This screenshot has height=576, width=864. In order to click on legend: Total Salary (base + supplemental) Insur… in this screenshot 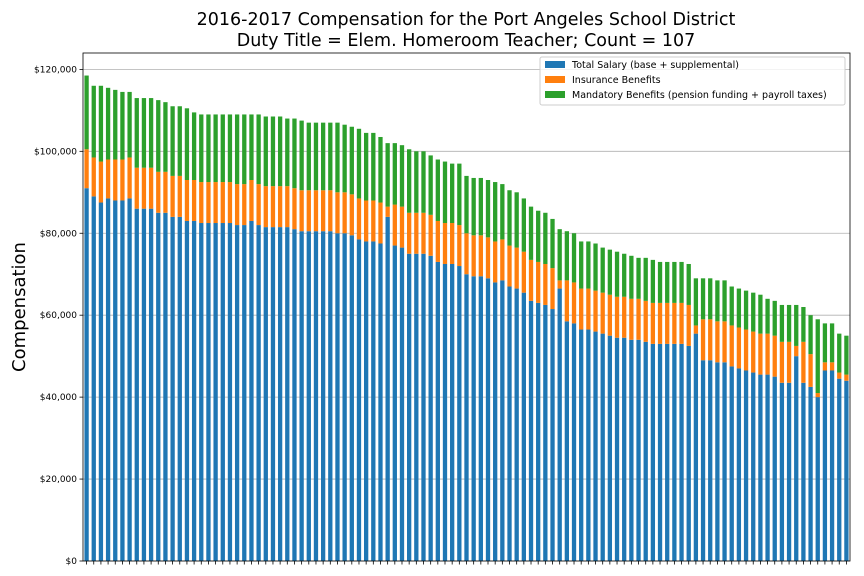, I will do `click(692, 81)`.